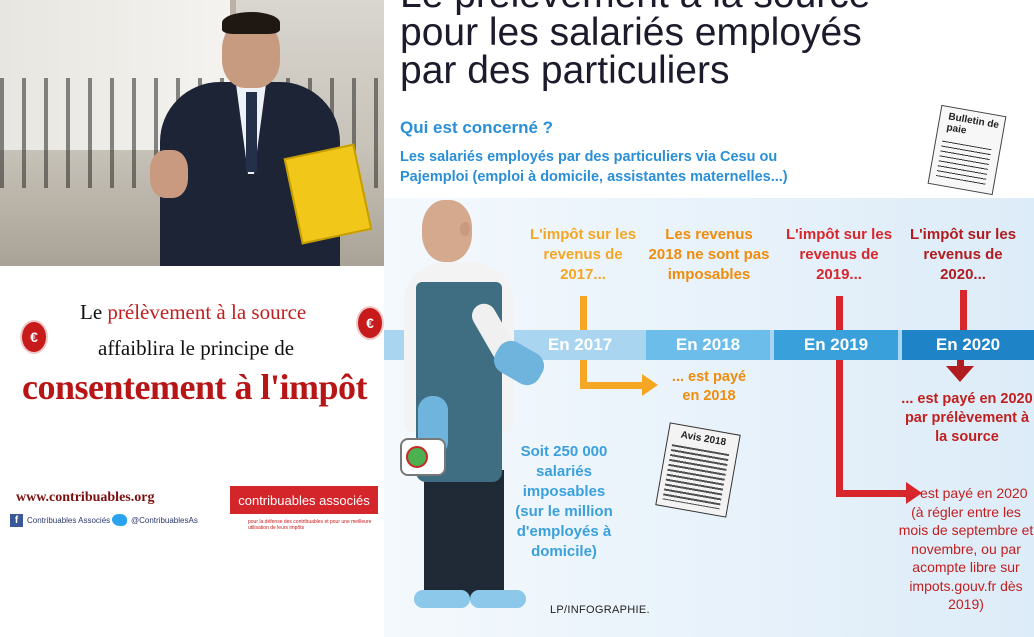 This screenshot has height=637, width=1034. What do you see at coordinates (839, 428) in the screenshot?
I see `arrow-2019-vertical` at bounding box center [839, 428].